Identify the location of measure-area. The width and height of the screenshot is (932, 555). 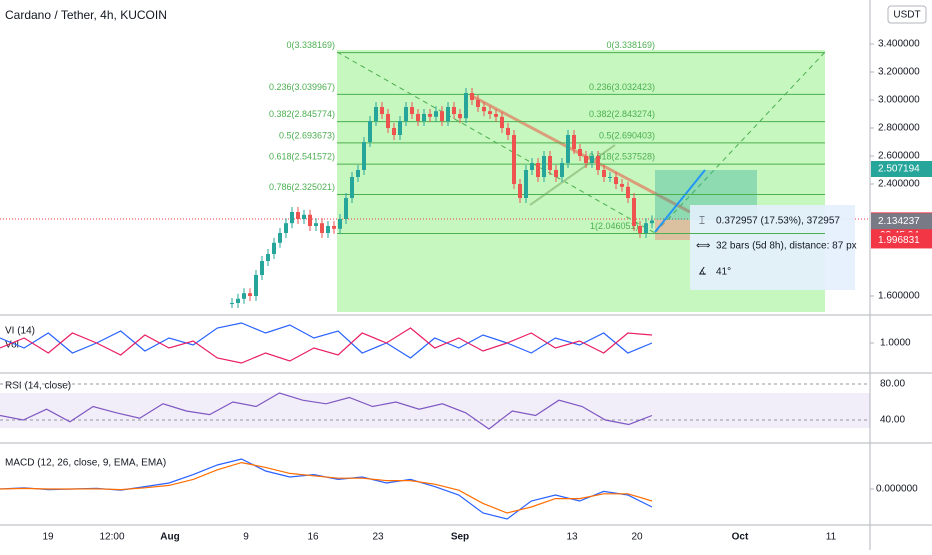
(672, 230).